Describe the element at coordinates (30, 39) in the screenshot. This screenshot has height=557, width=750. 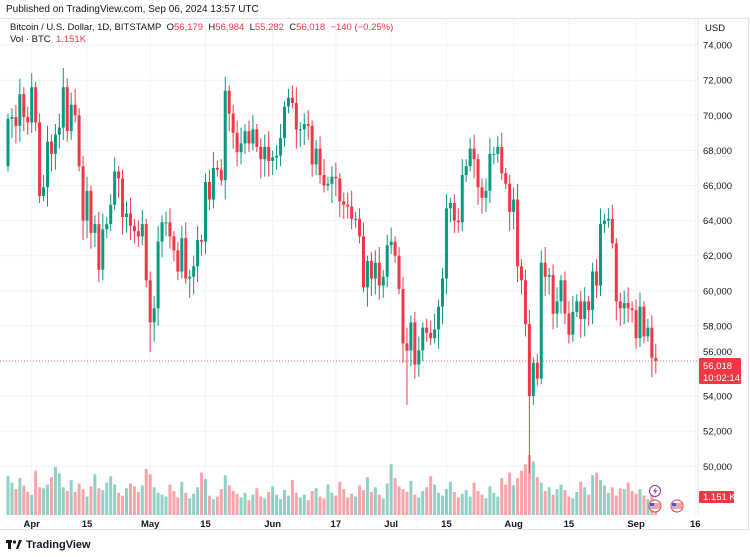
I see `volume-legend-label: Vol · BTC` at that location.